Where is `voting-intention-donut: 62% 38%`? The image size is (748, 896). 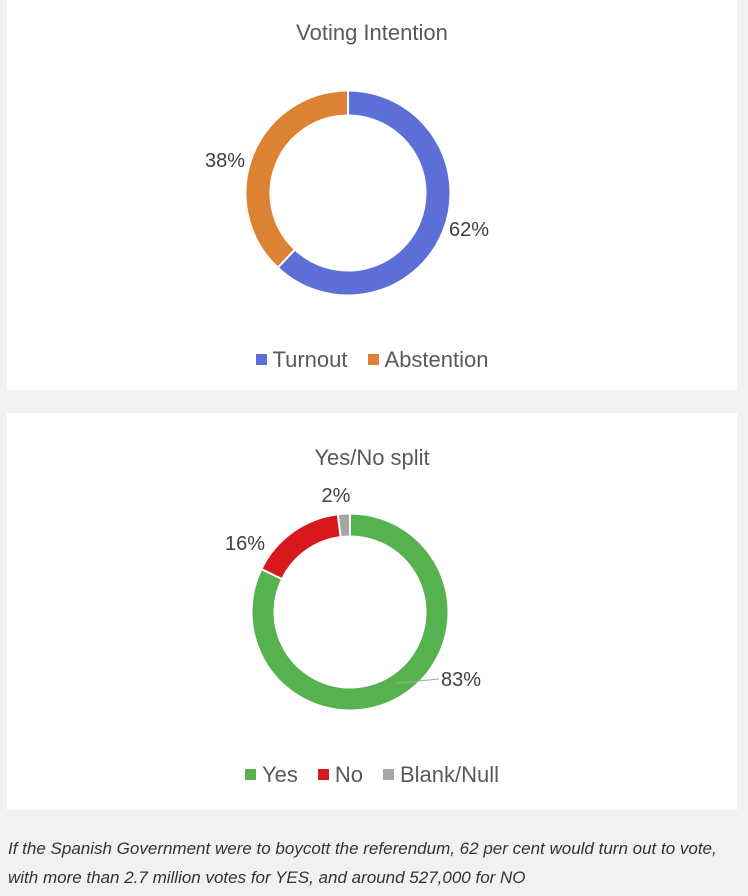
voting-intention-donut: 62% 38% is located at coordinates (347, 192).